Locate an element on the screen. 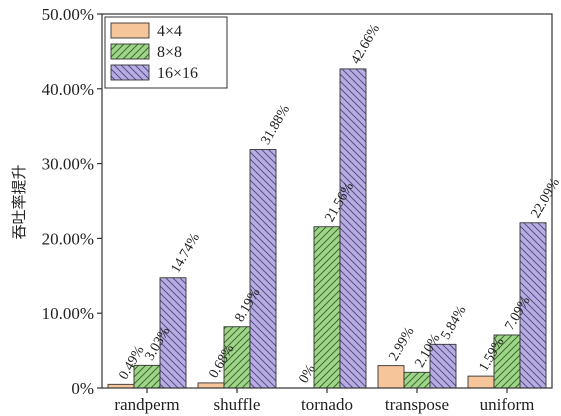  y-tick-label: 30.00% is located at coordinates (68, 164).